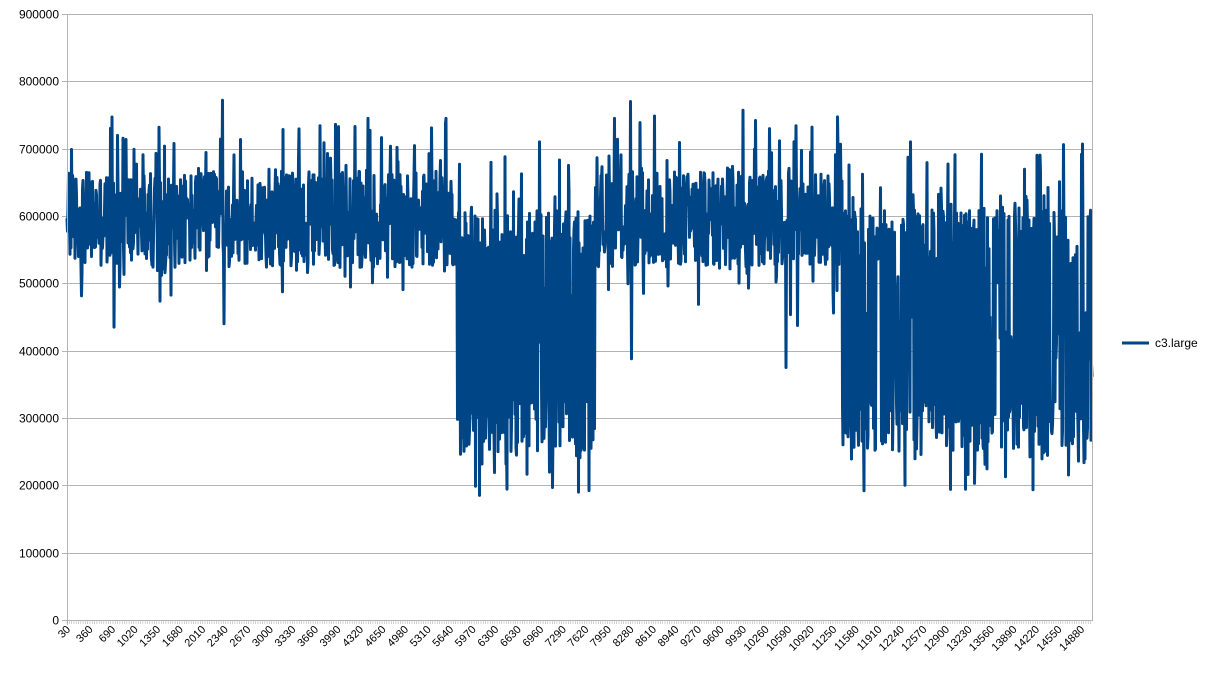 This screenshot has height=691, width=1220. What do you see at coordinates (847, 639) in the screenshot?
I see `x-tick-label: 11580` at bounding box center [847, 639].